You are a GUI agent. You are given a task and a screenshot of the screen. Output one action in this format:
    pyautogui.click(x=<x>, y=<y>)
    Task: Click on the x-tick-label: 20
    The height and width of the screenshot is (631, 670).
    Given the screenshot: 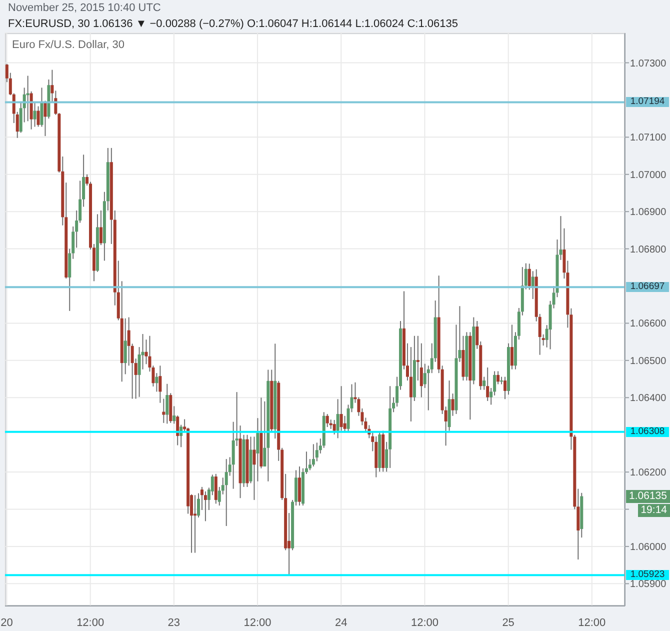 What is the action you would take?
    pyautogui.click(x=6, y=622)
    